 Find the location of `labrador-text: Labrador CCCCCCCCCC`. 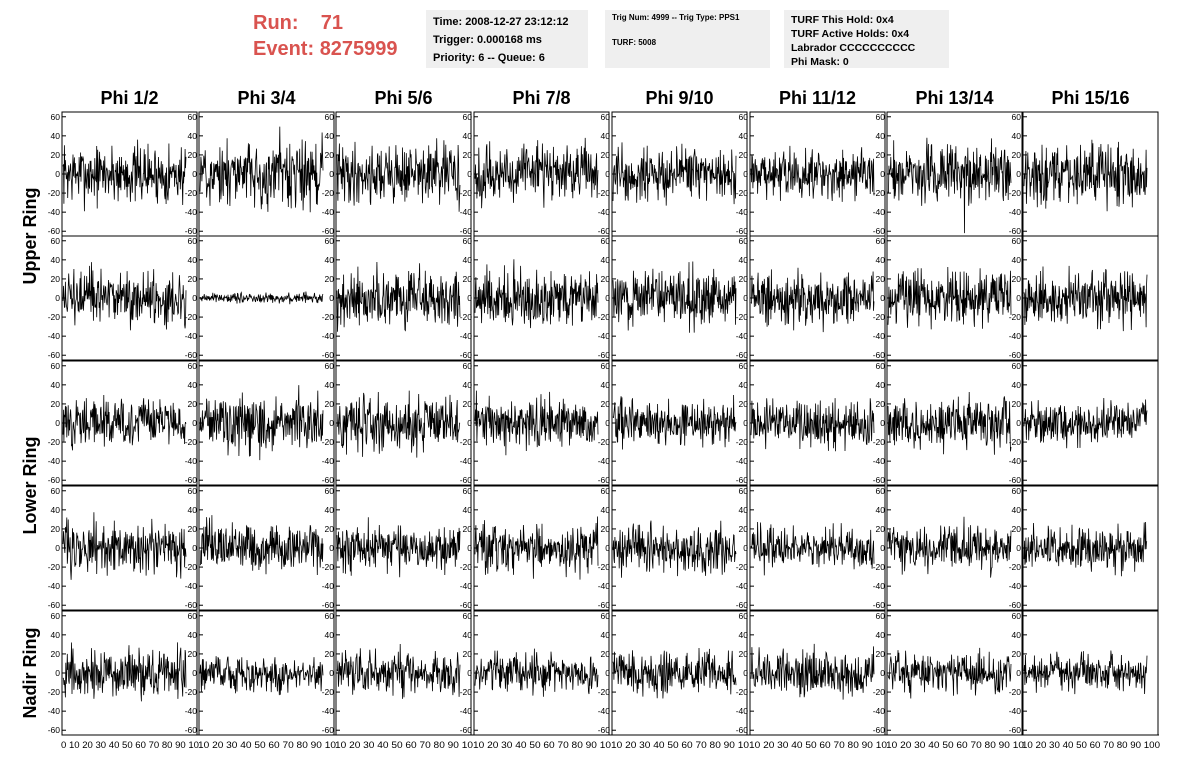

labrador-text: Labrador CCCCCCCCCC is located at coordinates (853, 48).